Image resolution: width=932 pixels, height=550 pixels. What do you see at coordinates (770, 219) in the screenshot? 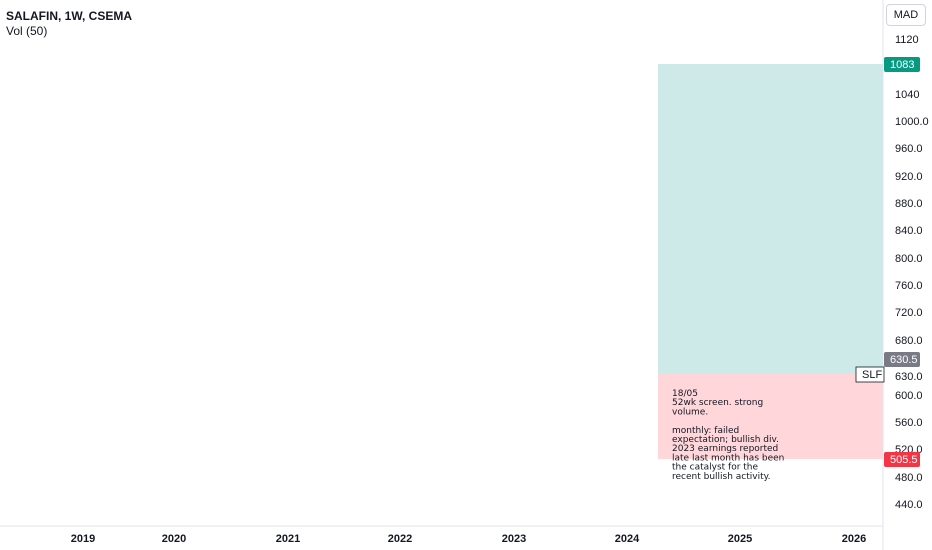
I see `target-zone` at bounding box center [770, 219].